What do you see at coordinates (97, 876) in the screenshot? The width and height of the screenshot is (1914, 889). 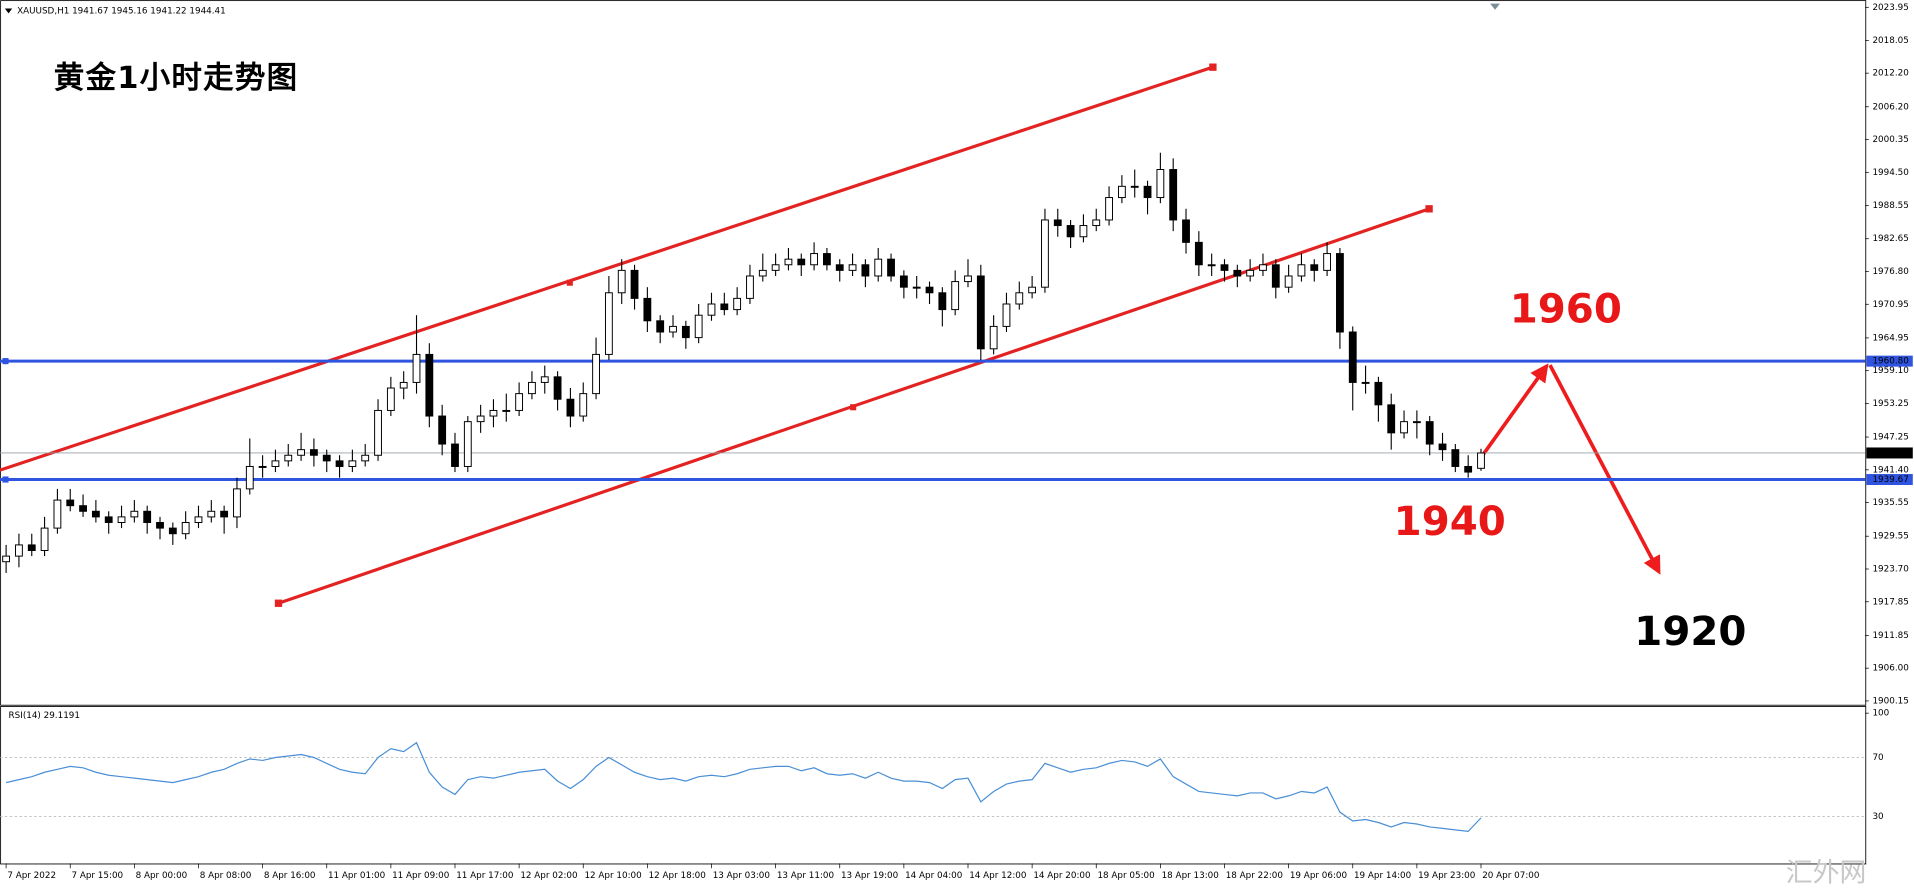 I see `x-tick-label: 7 Apr 15:00` at bounding box center [97, 876].